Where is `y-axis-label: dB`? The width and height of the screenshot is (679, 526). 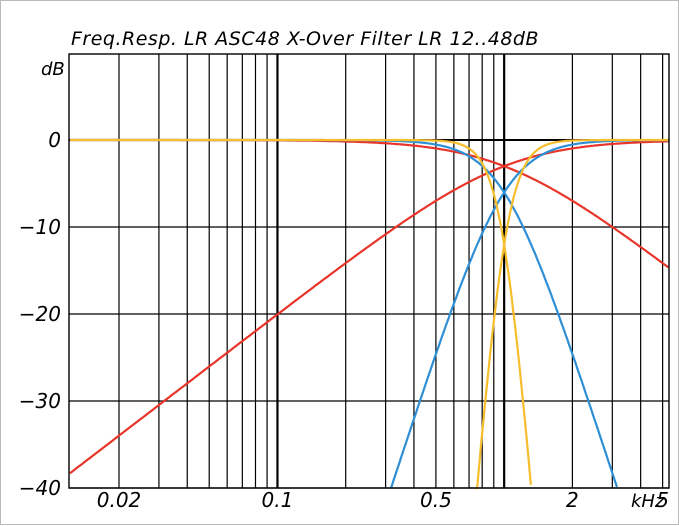 y-axis-label: dB is located at coordinates (53, 69).